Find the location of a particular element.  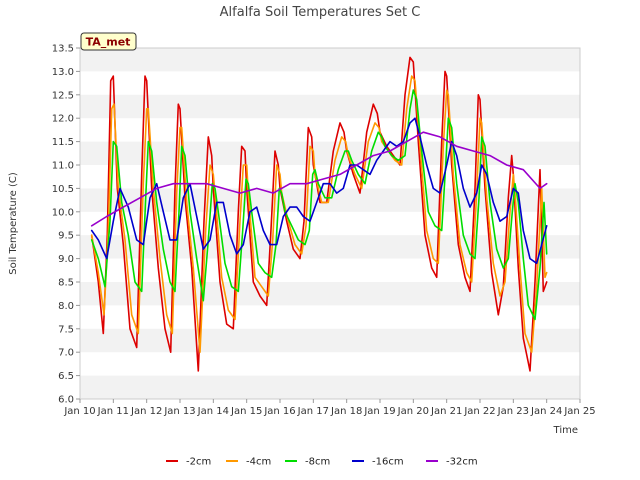

ta-met-tag: TA_met is located at coordinates (108, 41).